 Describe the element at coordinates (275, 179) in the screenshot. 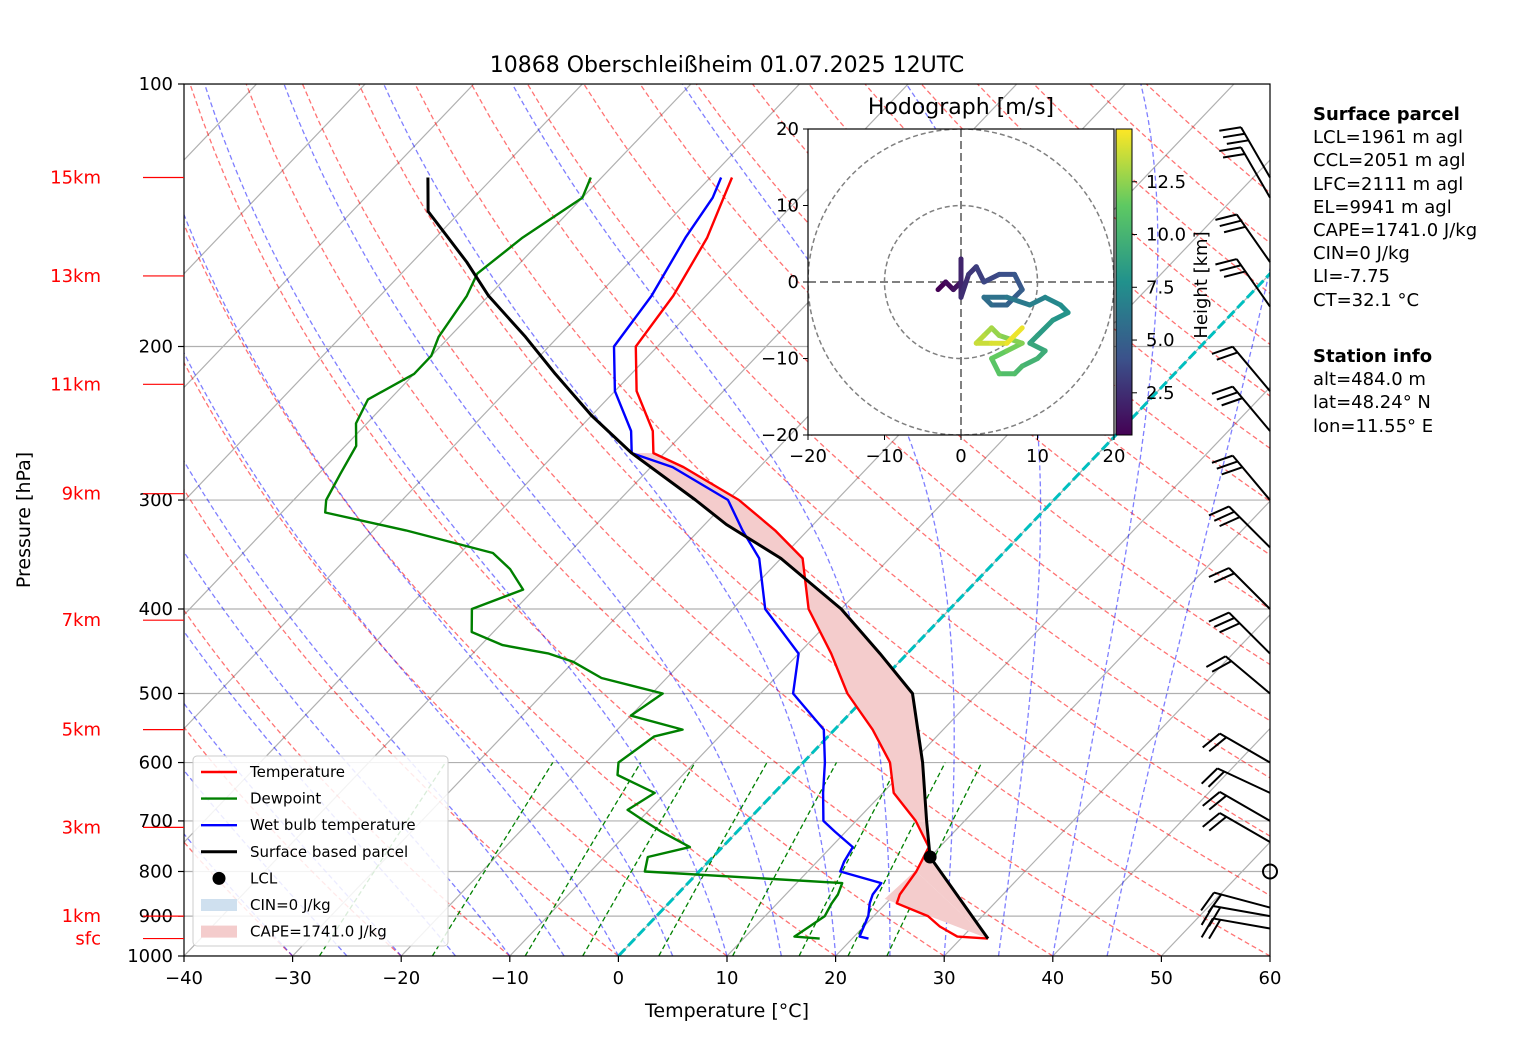

I see `isotherm-line` at that location.